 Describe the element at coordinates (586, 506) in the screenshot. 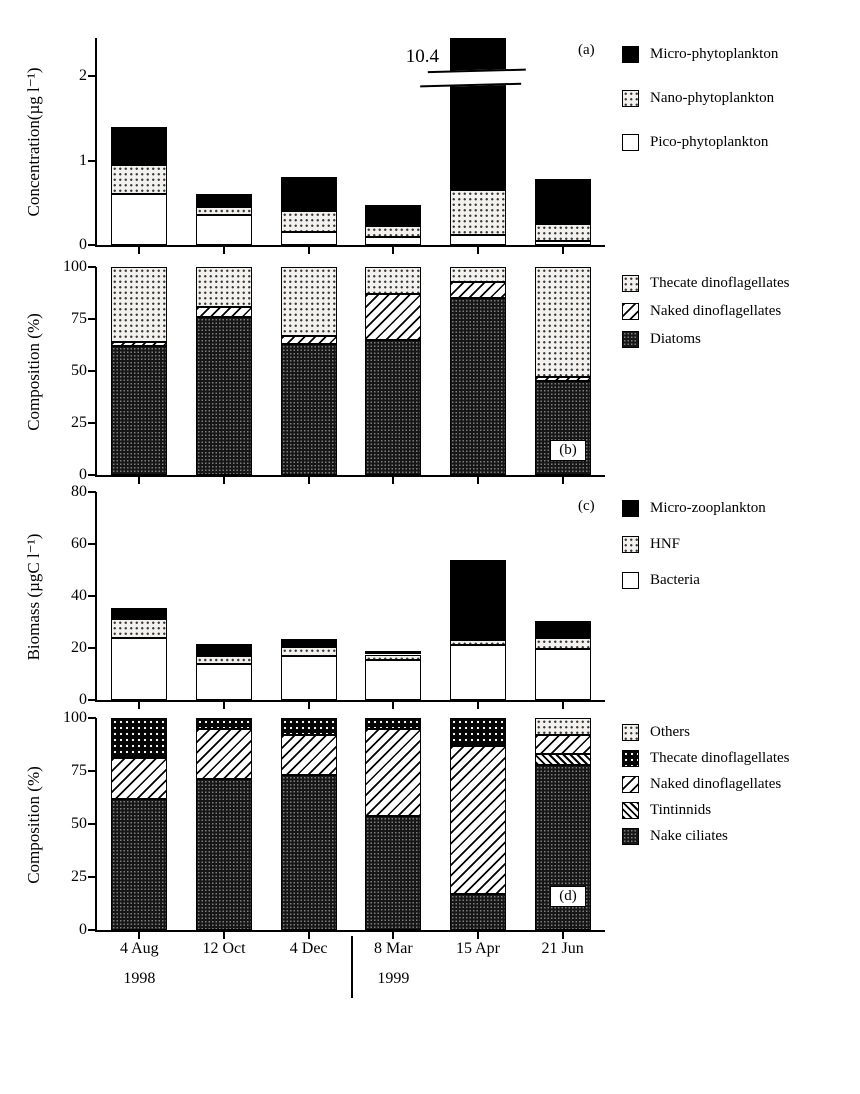

I see `panel-label-c: (c)` at that location.